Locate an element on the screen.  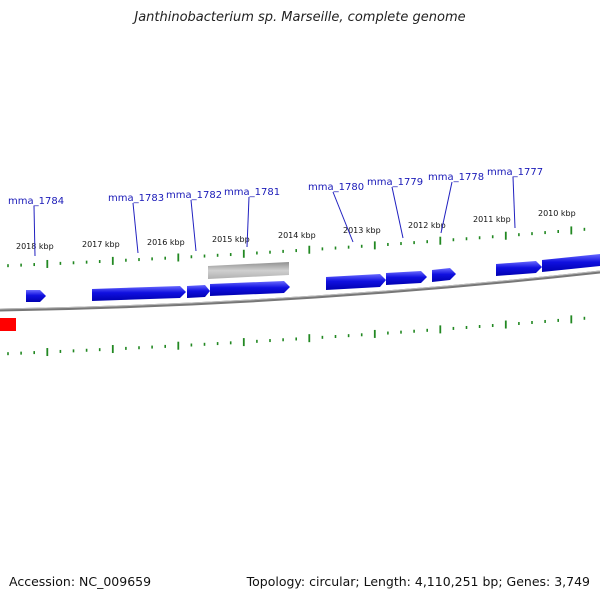
gene-label-mma_1779: mma_1779 is located at coordinates (395, 182).